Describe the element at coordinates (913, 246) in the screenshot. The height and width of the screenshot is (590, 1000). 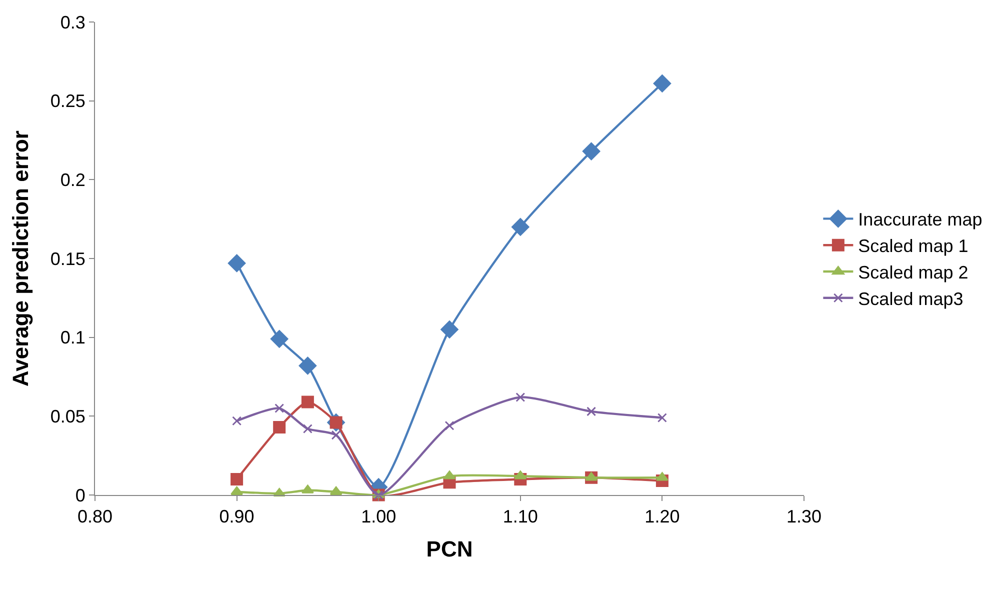
I see `legend-label: Scaled map 1` at that location.